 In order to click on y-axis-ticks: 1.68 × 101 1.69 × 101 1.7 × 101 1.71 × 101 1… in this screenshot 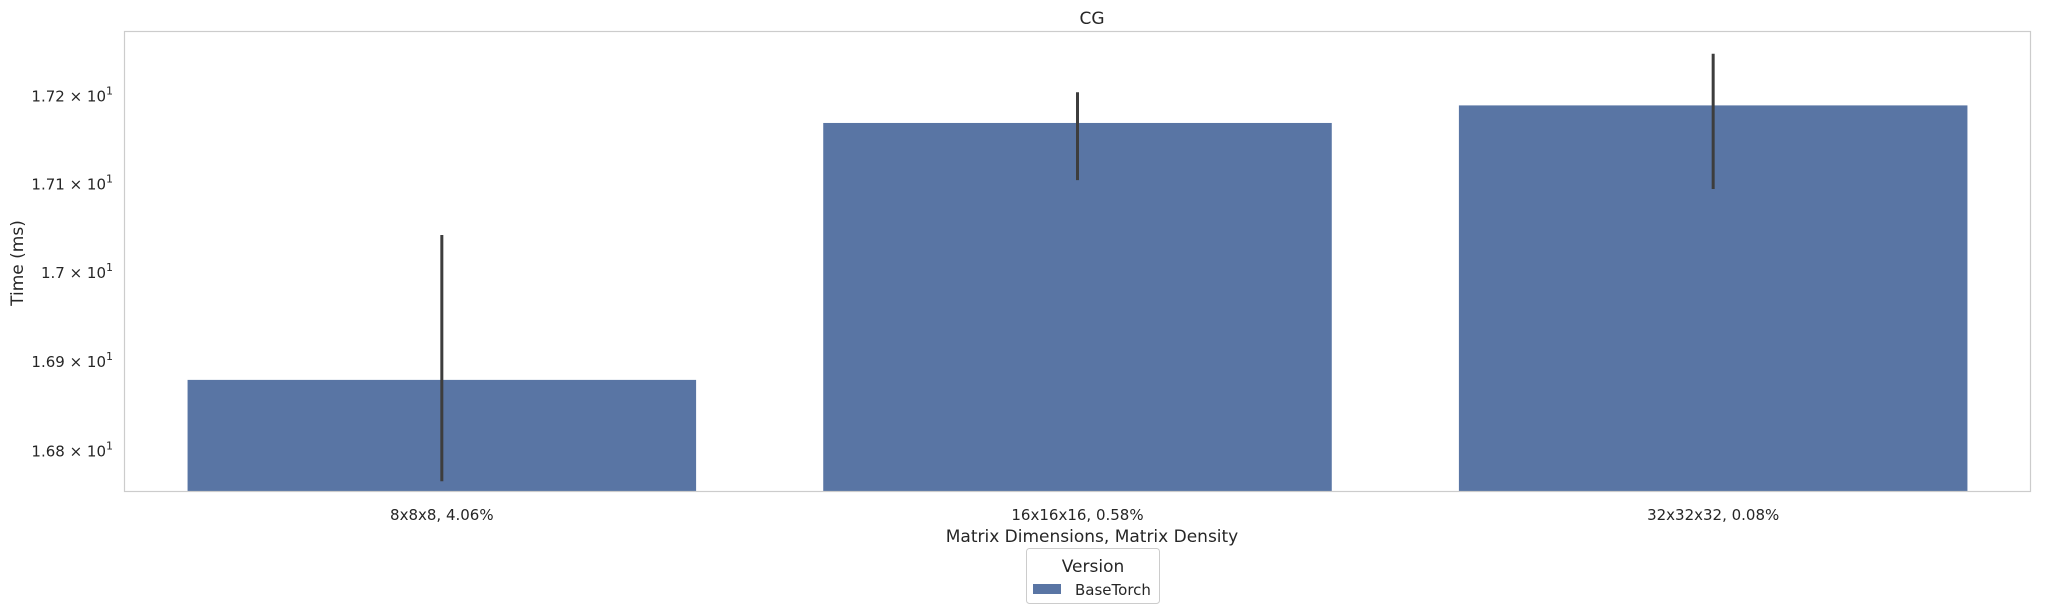, I will do `click(72, 273)`.